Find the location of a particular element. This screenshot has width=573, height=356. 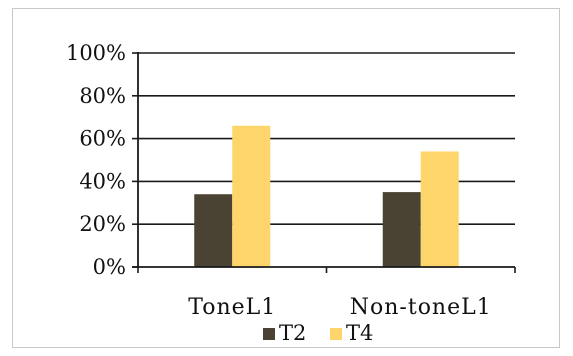

legend-item-t4: T4 is located at coordinates (351, 333).